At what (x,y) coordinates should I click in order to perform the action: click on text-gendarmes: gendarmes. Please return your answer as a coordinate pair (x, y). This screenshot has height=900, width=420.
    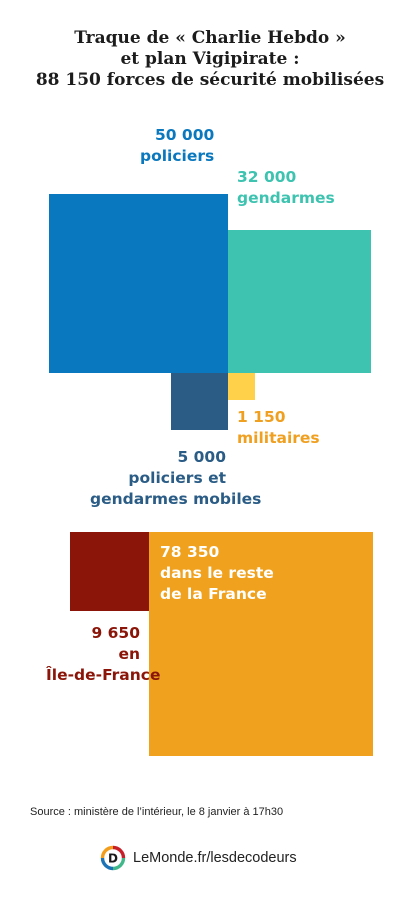
    Looking at the image, I should click on (286, 198).